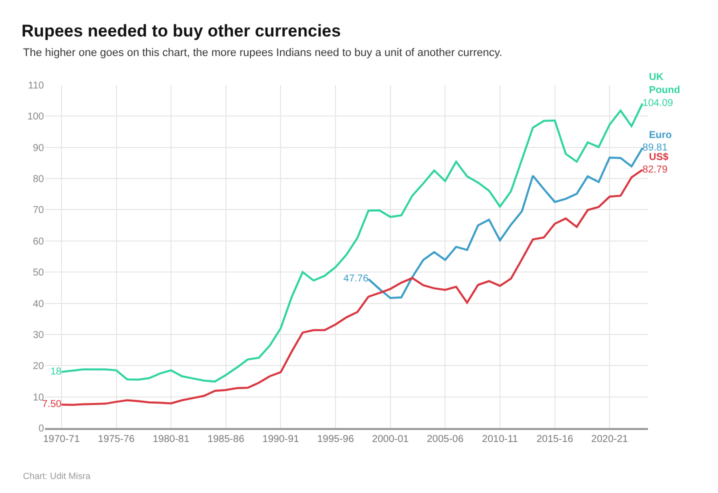  Describe the element at coordinates (664, 84) in the screenshot. I see `series-label: UK Pound` at that location.